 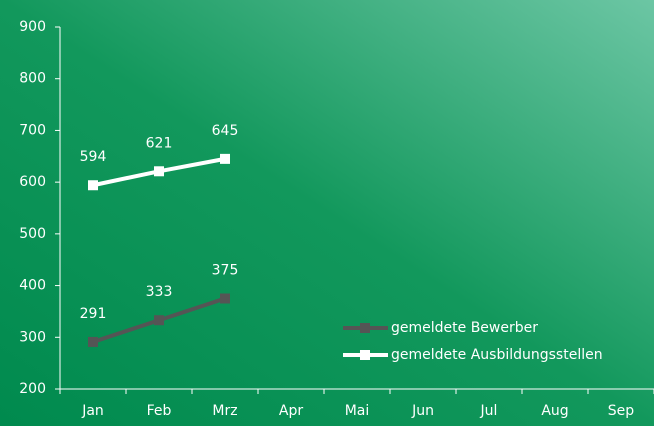 What do you see at coordinates (32, 286) in the screenshot?
I see `y-tick-label: 400` at bounding box center [32, 286].